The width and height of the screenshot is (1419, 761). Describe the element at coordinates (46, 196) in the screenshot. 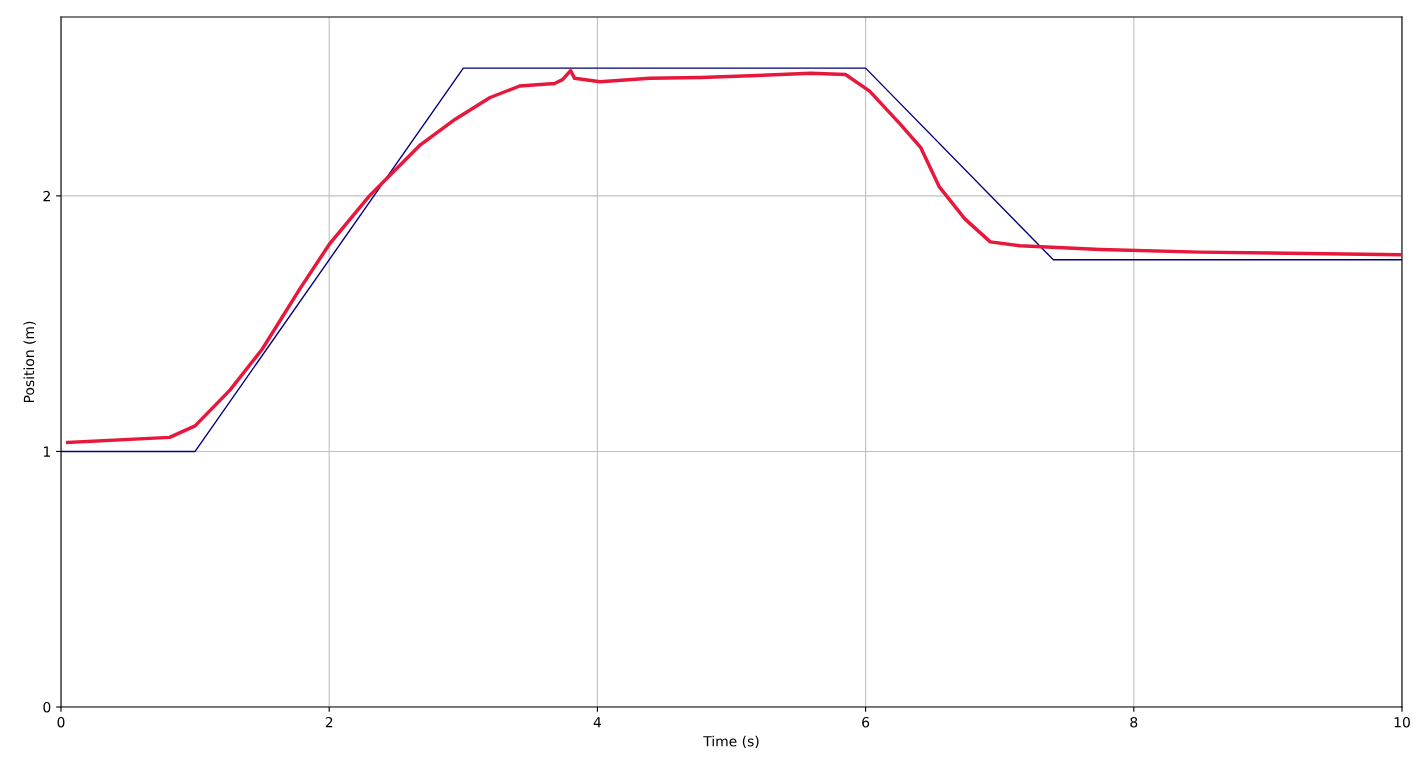

I see `y-tick-label: 2` at that location.